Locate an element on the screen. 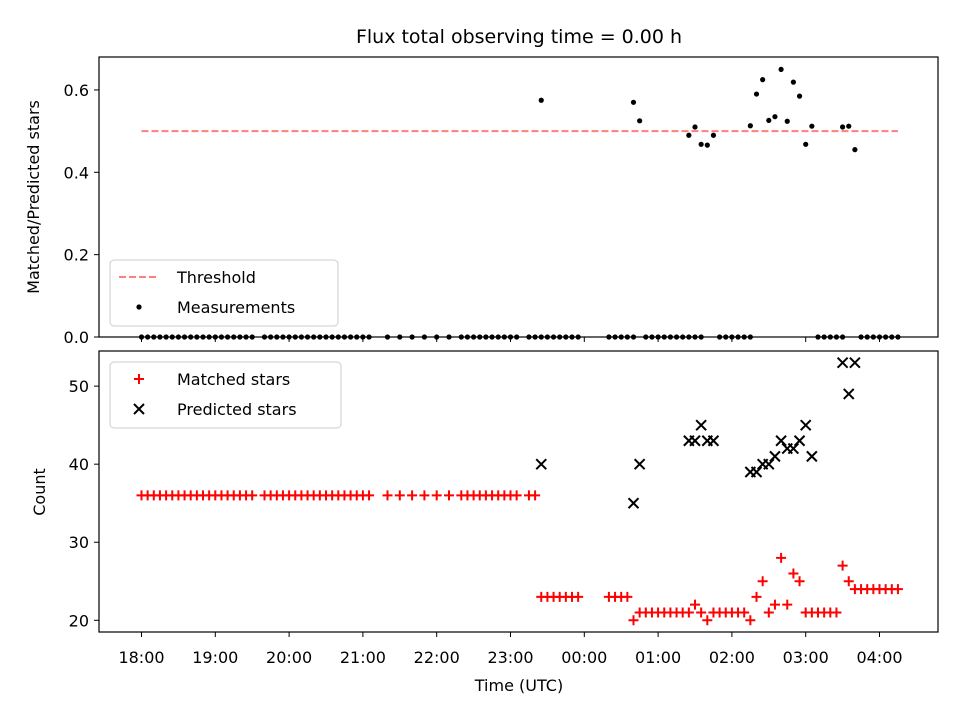 The height and width of the screenshot is (720, 960). bottom-legend: Matched stars Predicted stars is located at coordinates (225, 395).